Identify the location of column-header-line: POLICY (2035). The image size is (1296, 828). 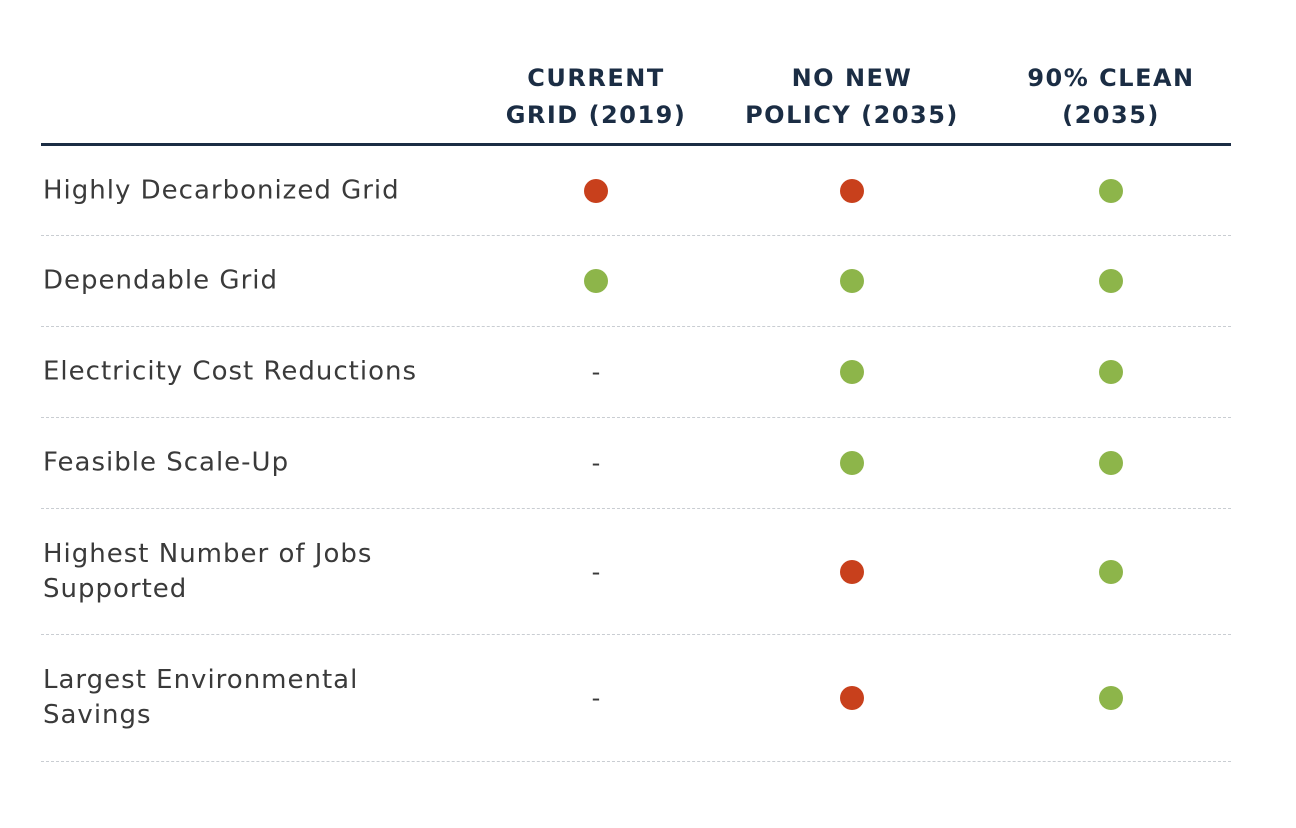
(852, 115).